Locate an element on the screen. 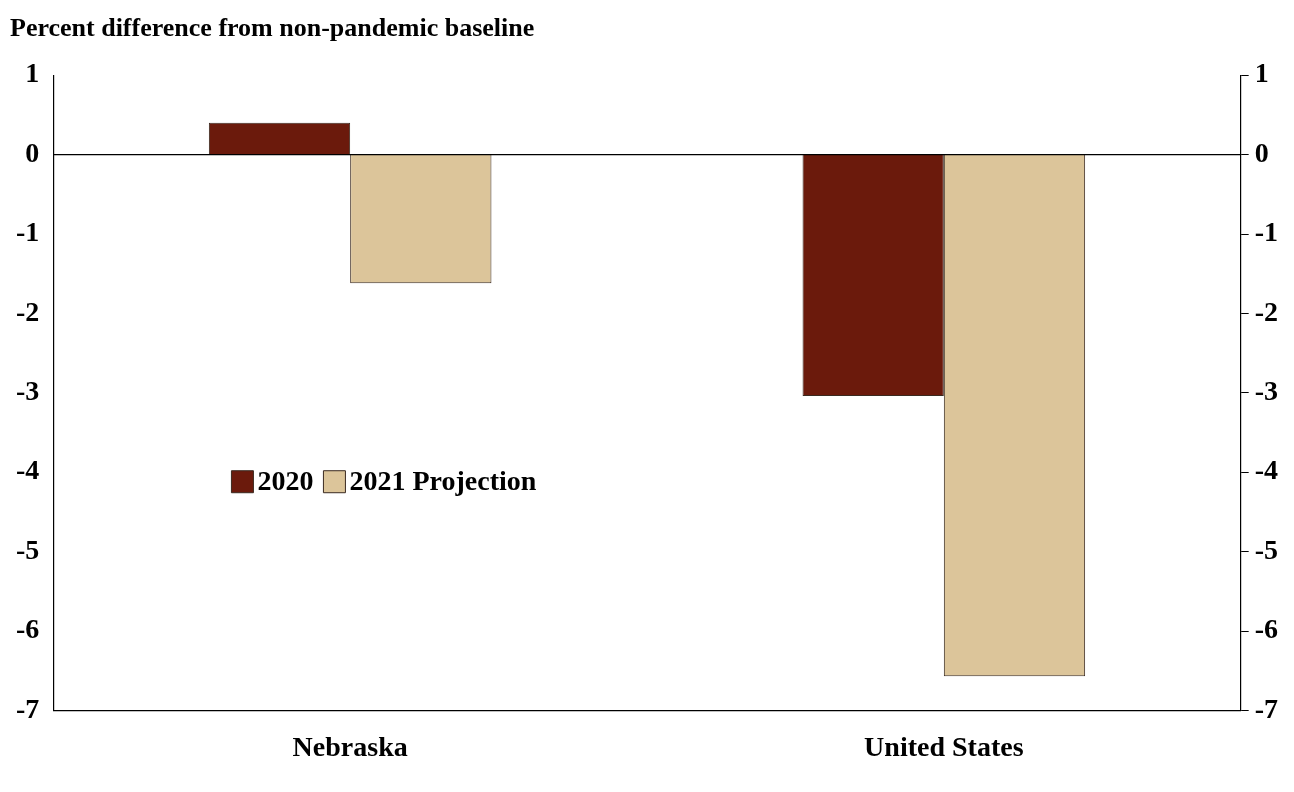 Image resolution: width=1294 pixels, height=792 pixels. chart-title: Percent difference from non-pandemic baseline is located at coordinates (272, 28).